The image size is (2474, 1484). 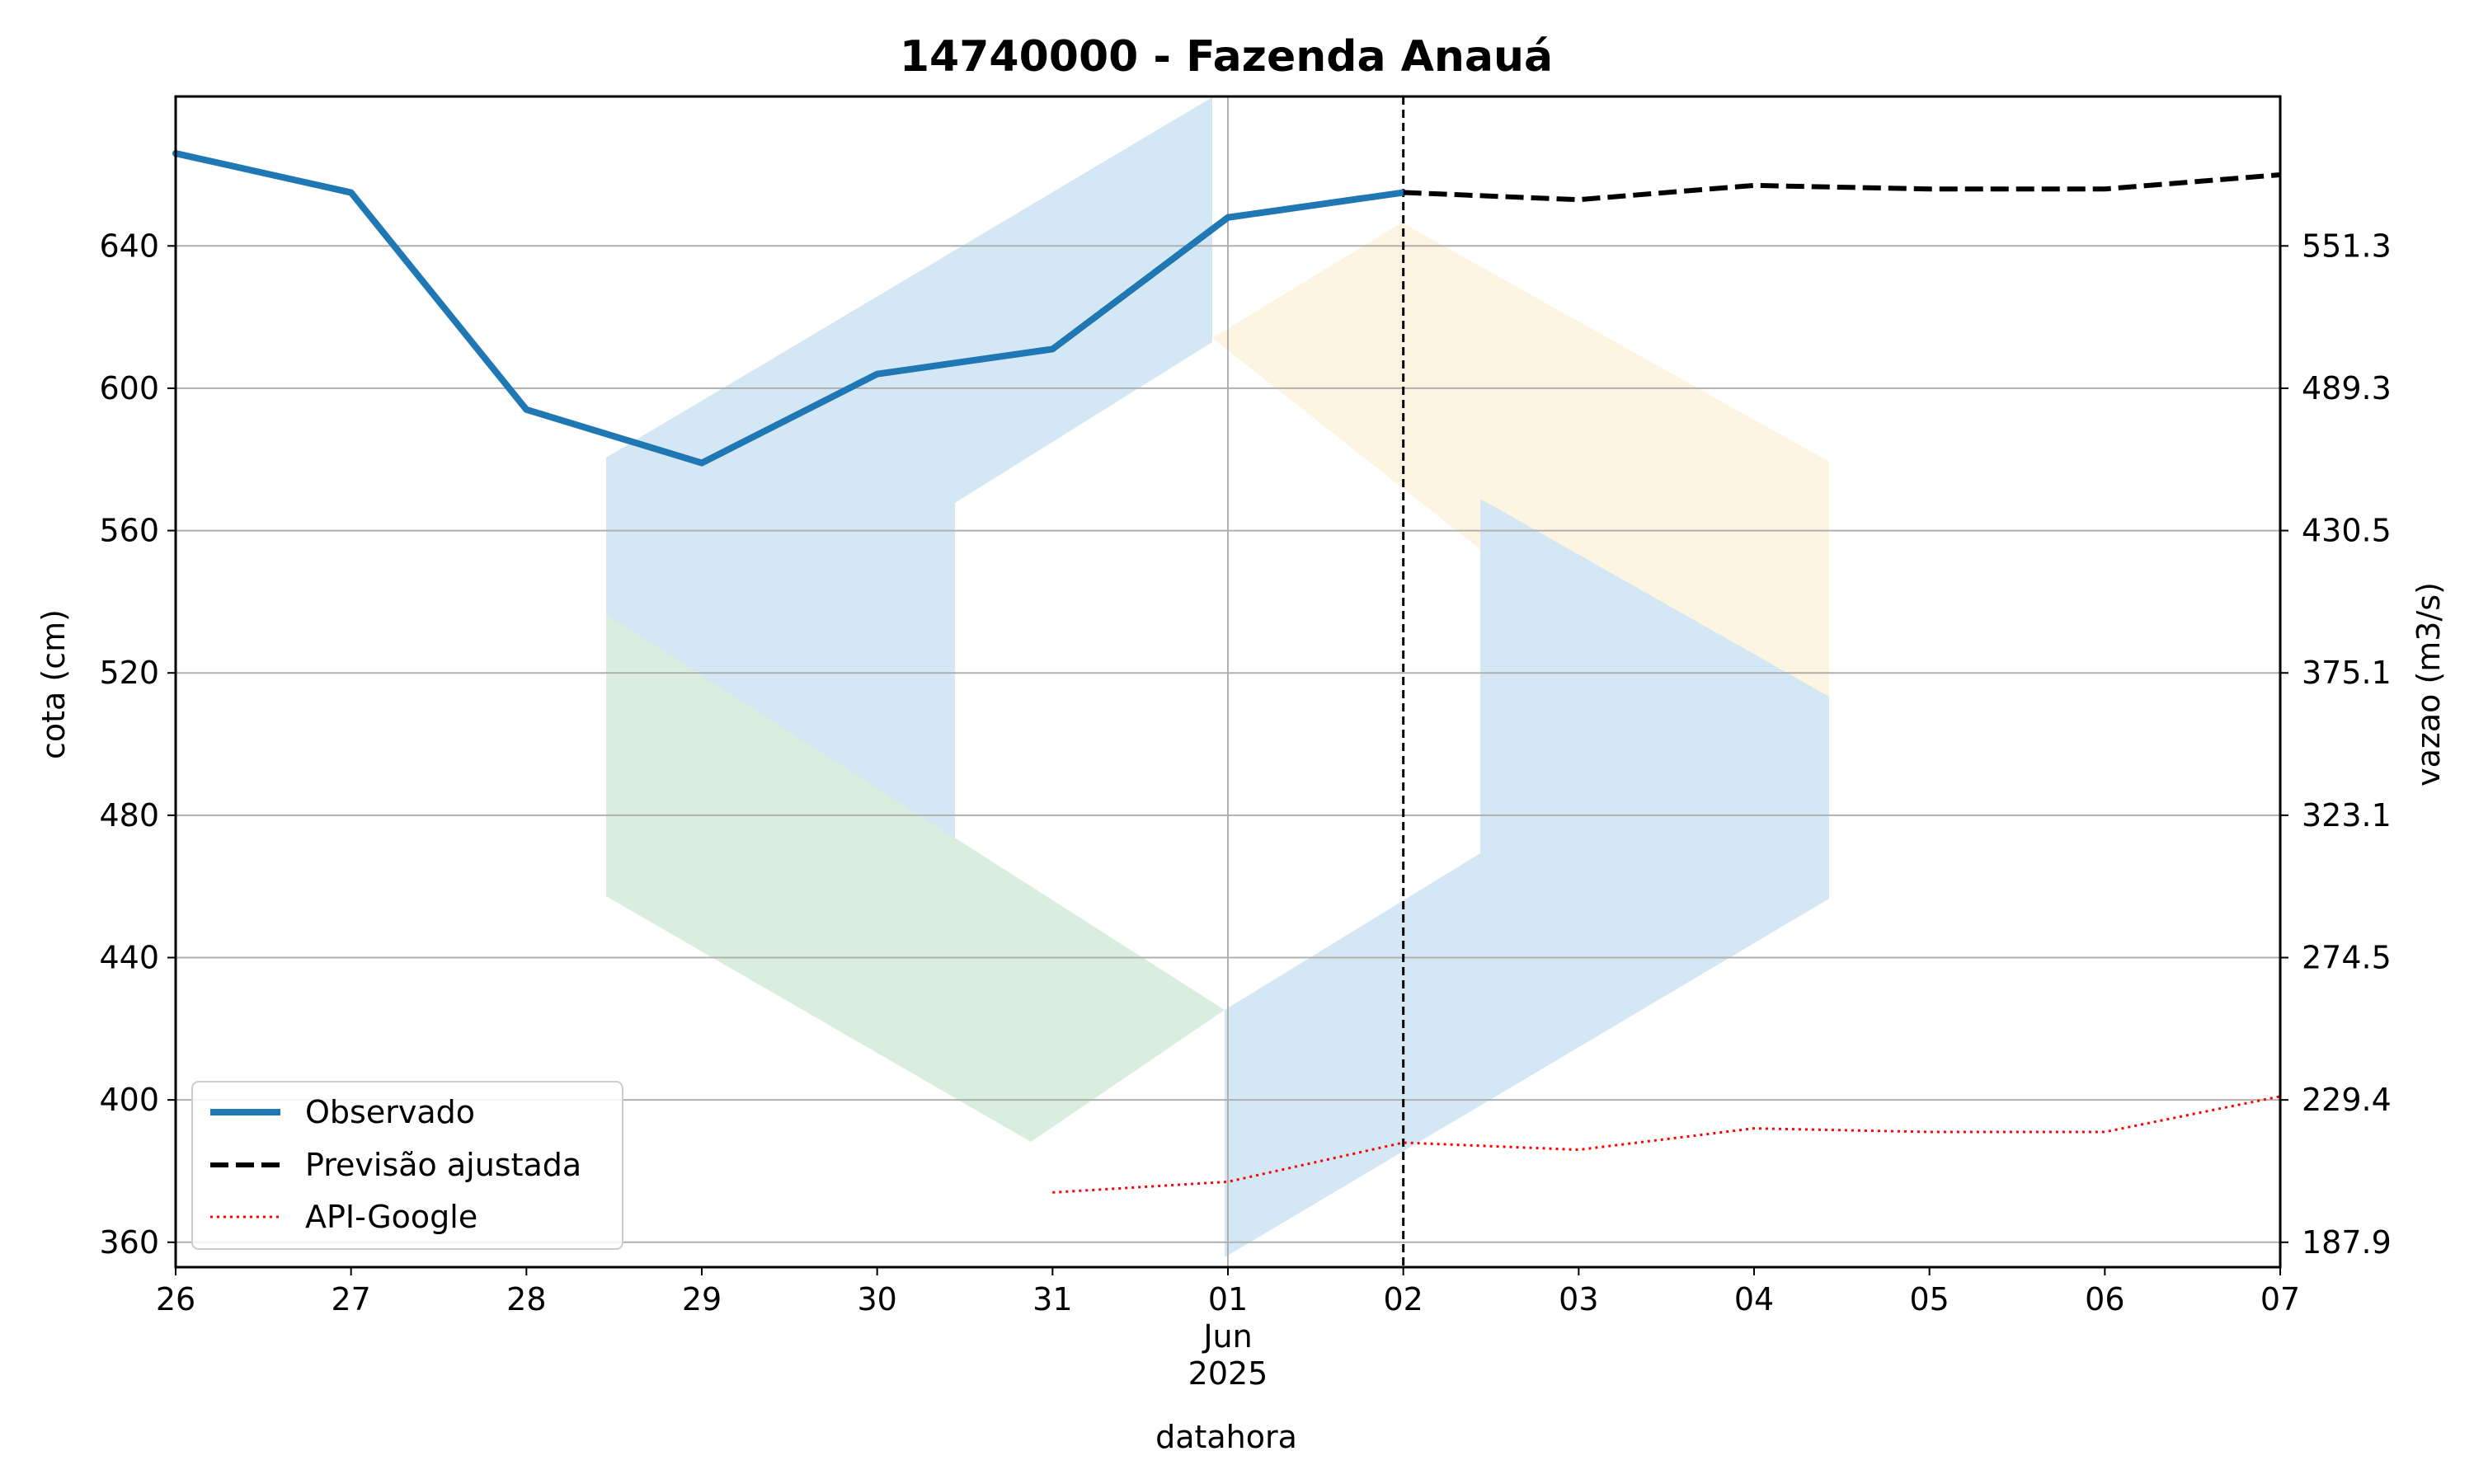 What do you see at coordinates (1228, 1373) in the screenshot?
I see `xtick-sublabel: 2025` at bounding box center [1228, 1373].